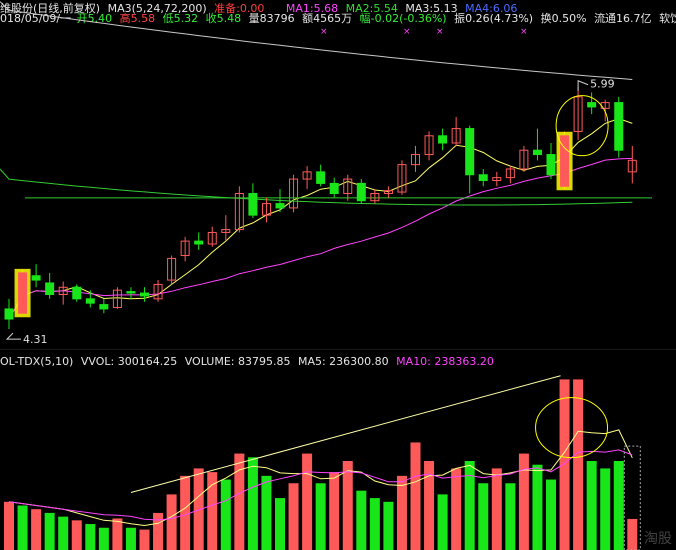 This screenshot has width=676, height=550. Describe the element at coordinates (563, 18) in the screenshot. I see `quote-turnover: 换0.50%` at that location.